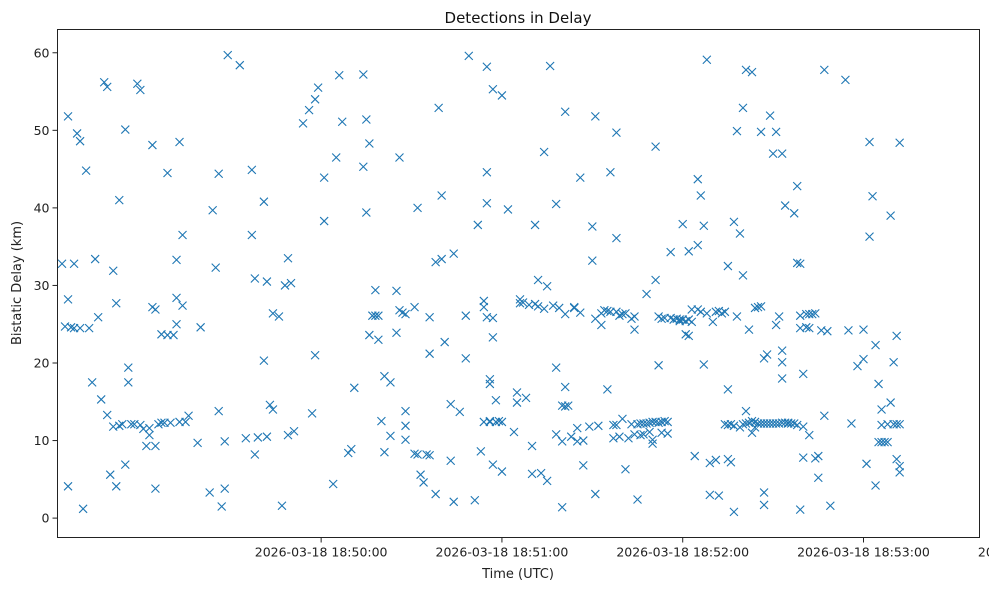 Image resolution: width=989 pixels, height=590 pixels. What do you see at coordinates (42, 207) in the screenshot?
I see `y-tick-label: 40` at bounding box center [42, 207].